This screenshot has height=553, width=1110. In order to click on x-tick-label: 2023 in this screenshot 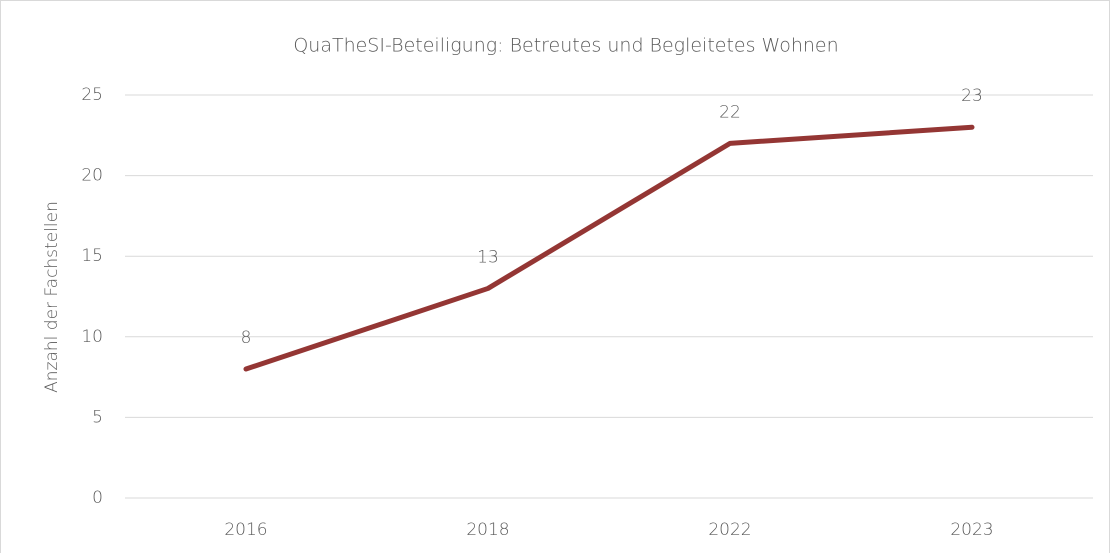, I will do `click(971, 530)`.